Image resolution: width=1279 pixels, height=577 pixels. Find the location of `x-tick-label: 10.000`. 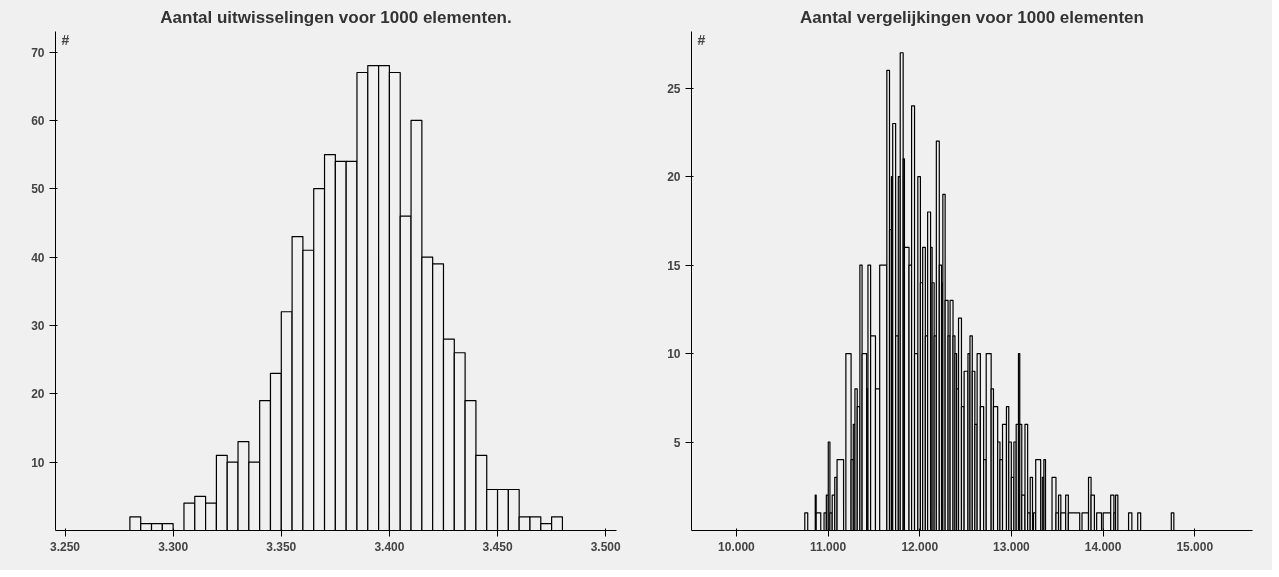

x-tick-label: 10.000 is located at coordinates (737, 546).